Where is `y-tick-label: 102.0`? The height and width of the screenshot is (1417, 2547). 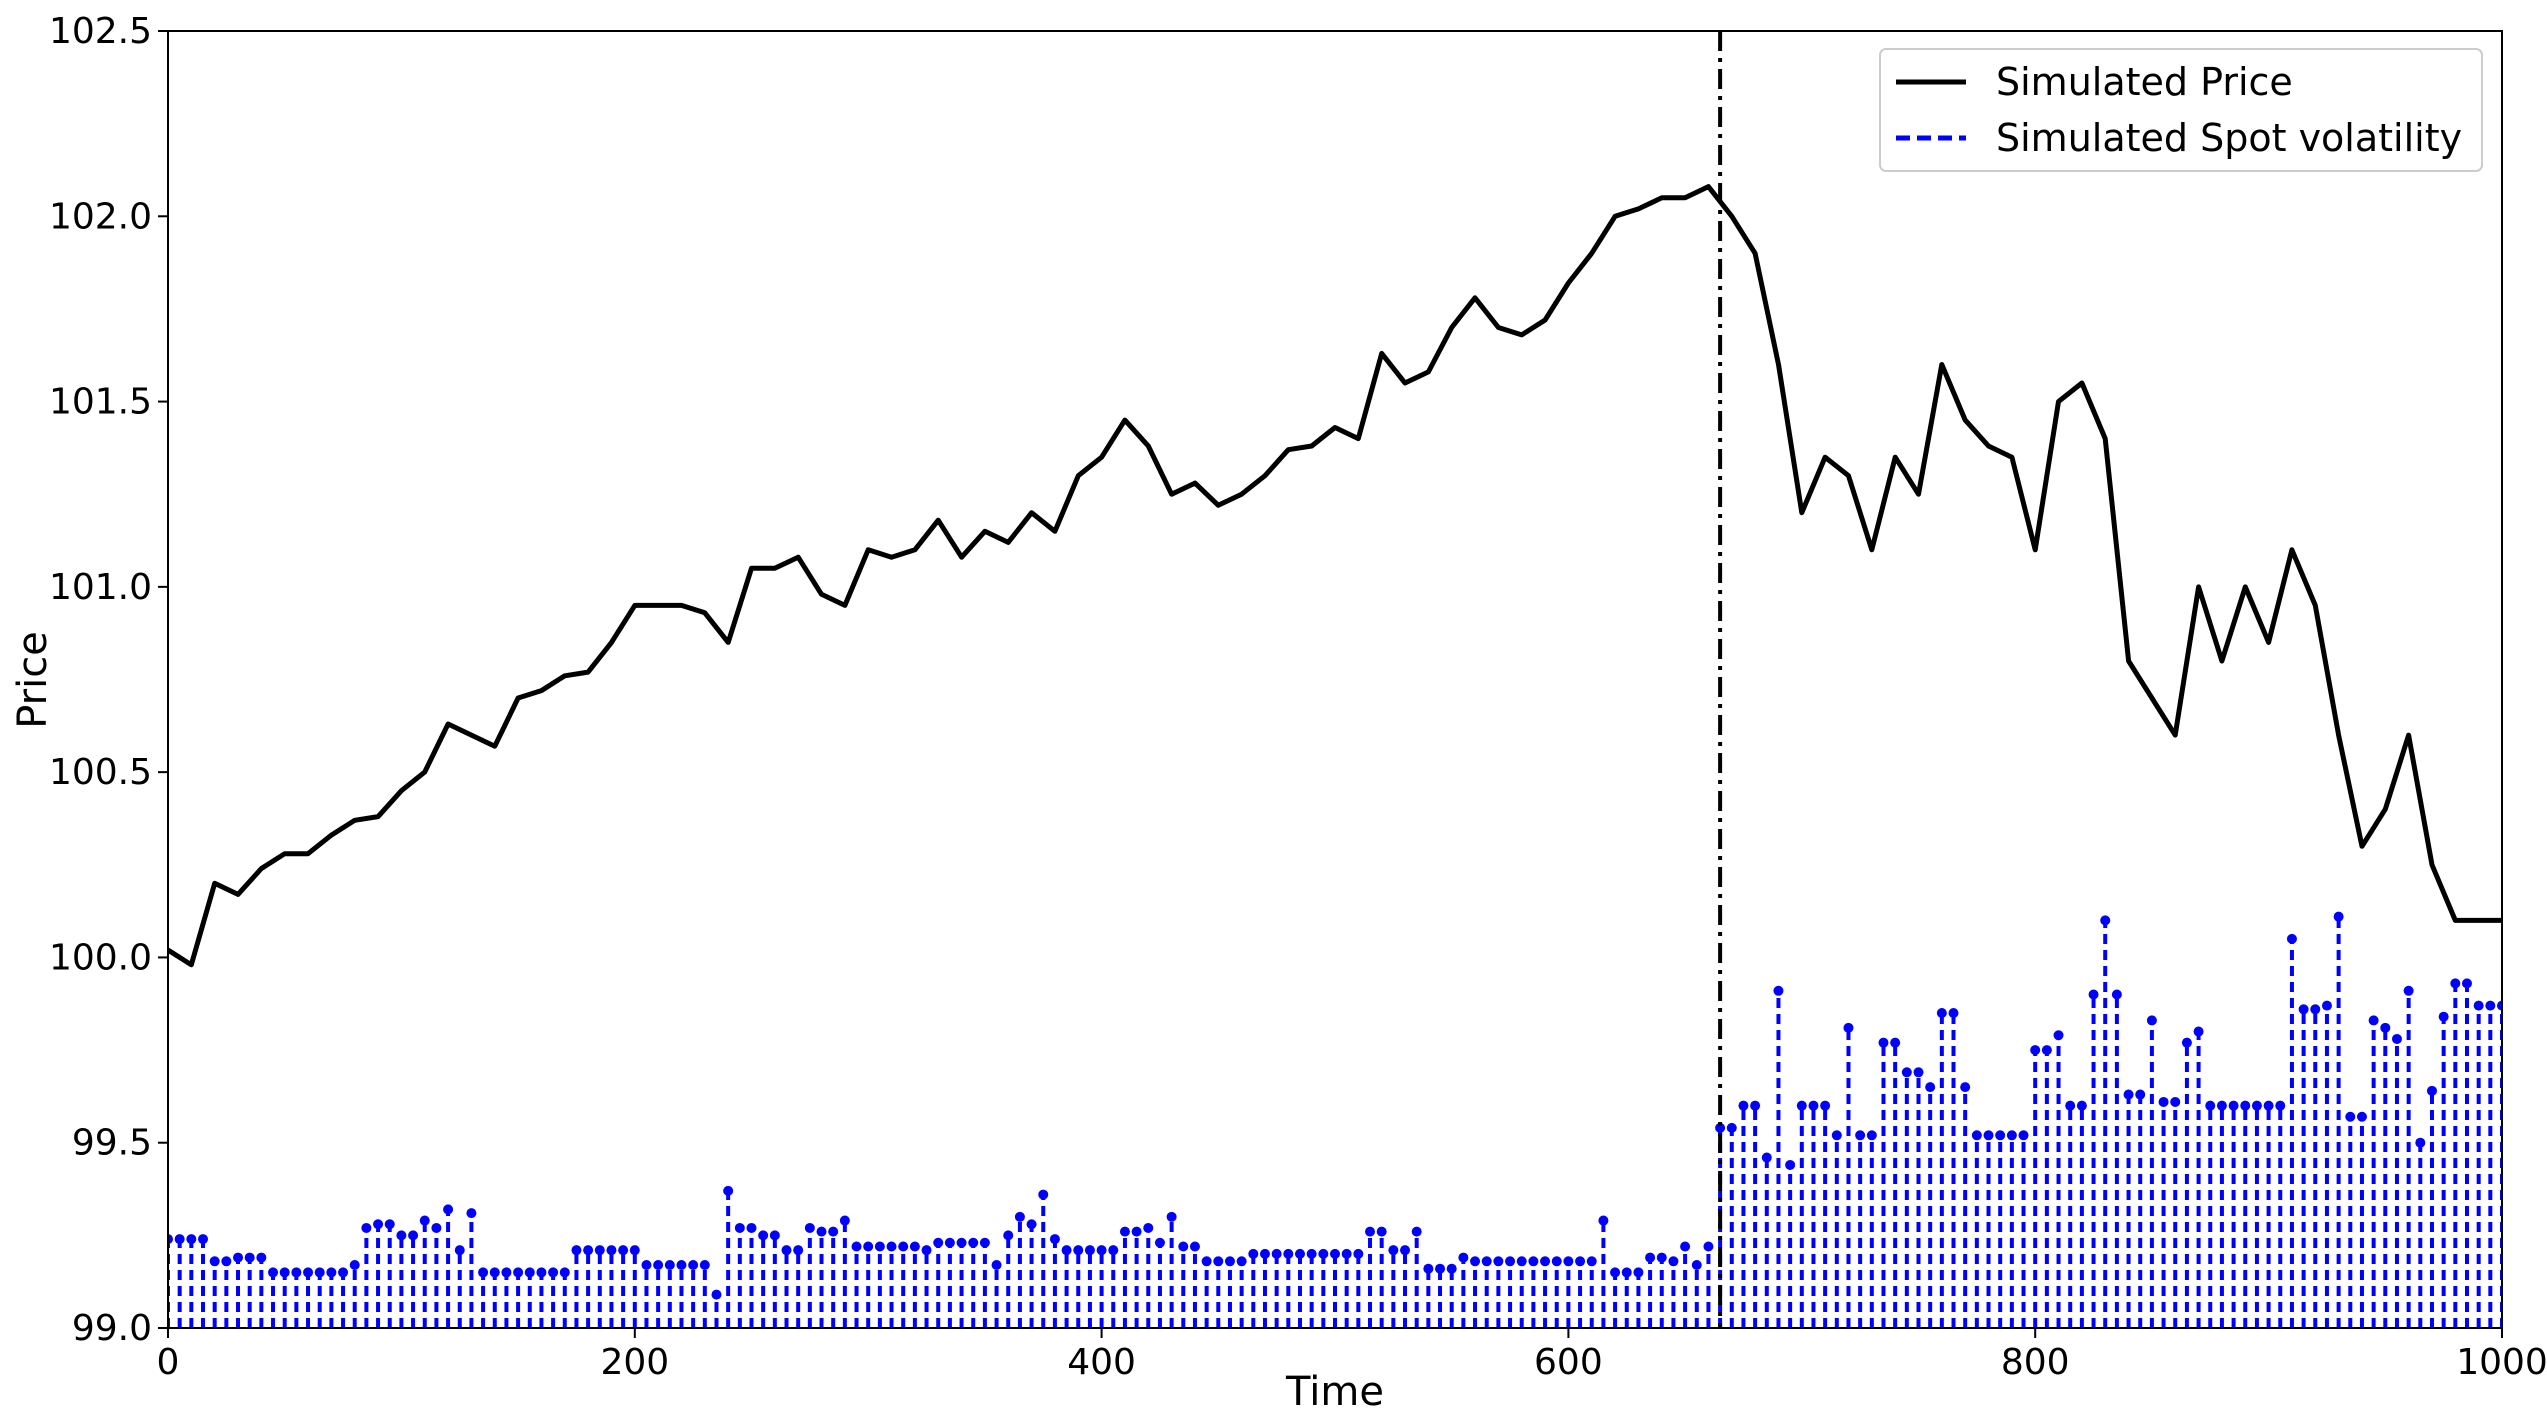
y-tick-label: 102.0 is located at coordinates (100, 216).